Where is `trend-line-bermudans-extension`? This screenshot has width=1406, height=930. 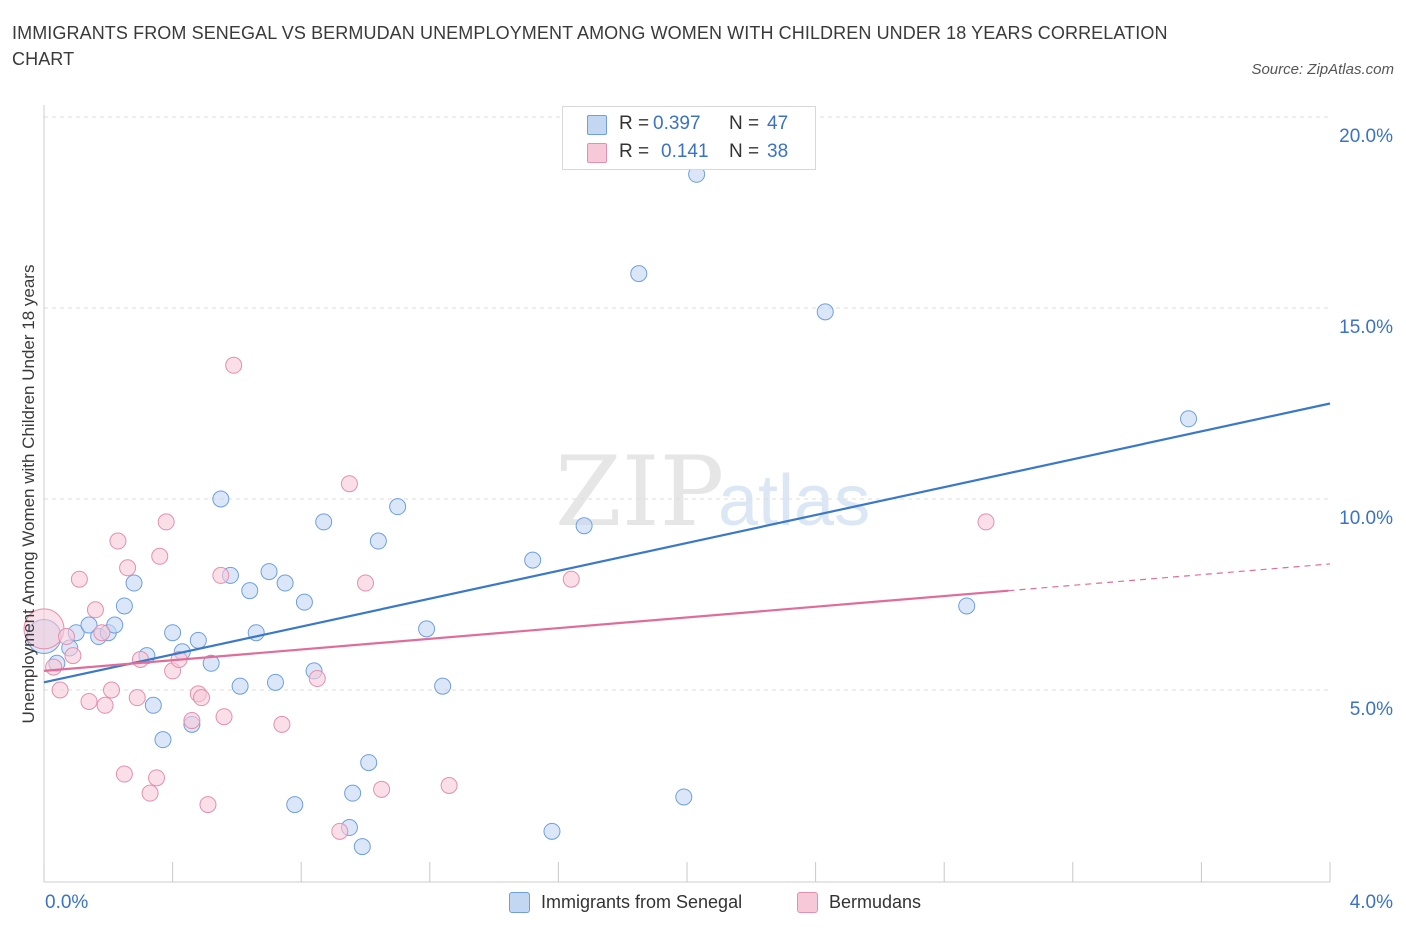
trend-line-bermudans-extension is located at coordinates (1169, 577).